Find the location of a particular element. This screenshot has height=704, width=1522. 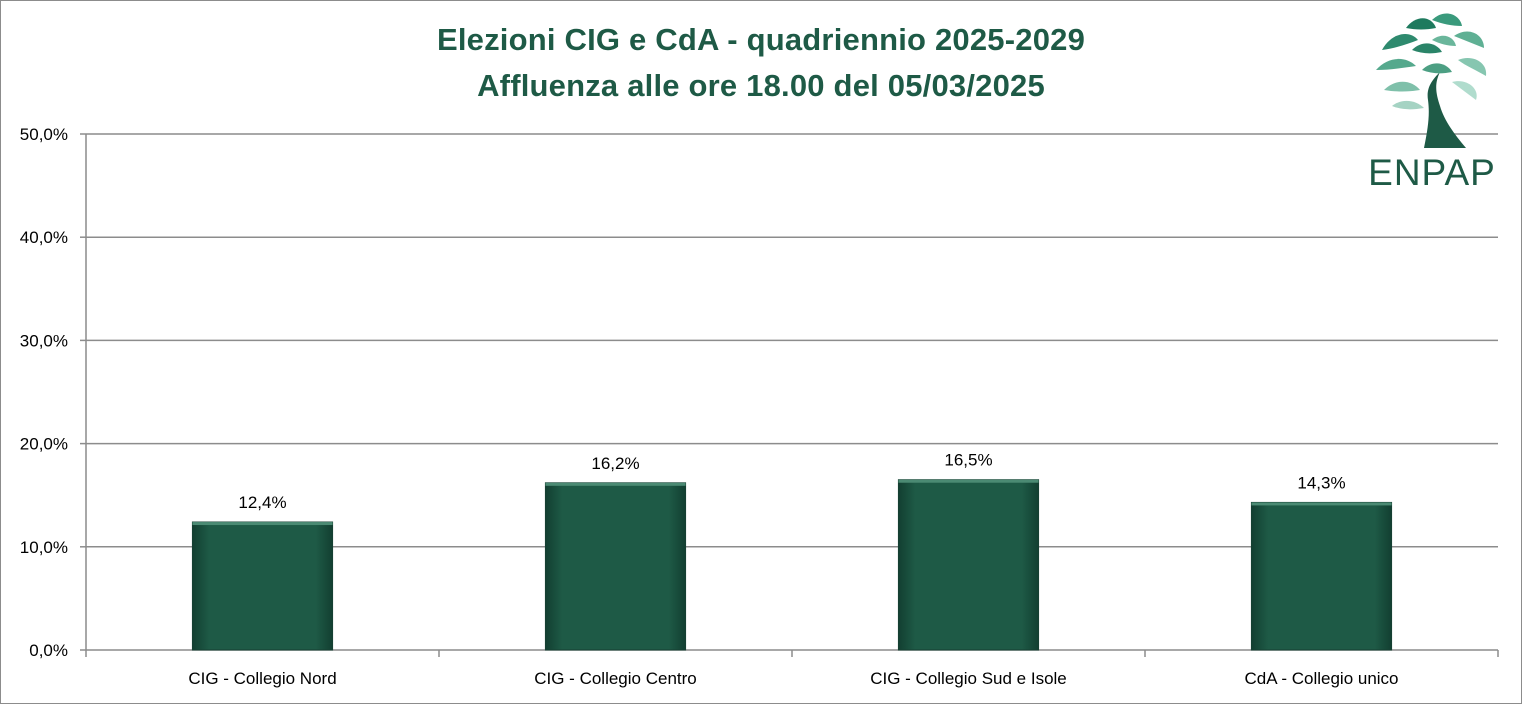

chart-subtitle: Affluenza alle ore 18.00 del 05/03/2025 is located at coordinates (761, 85).